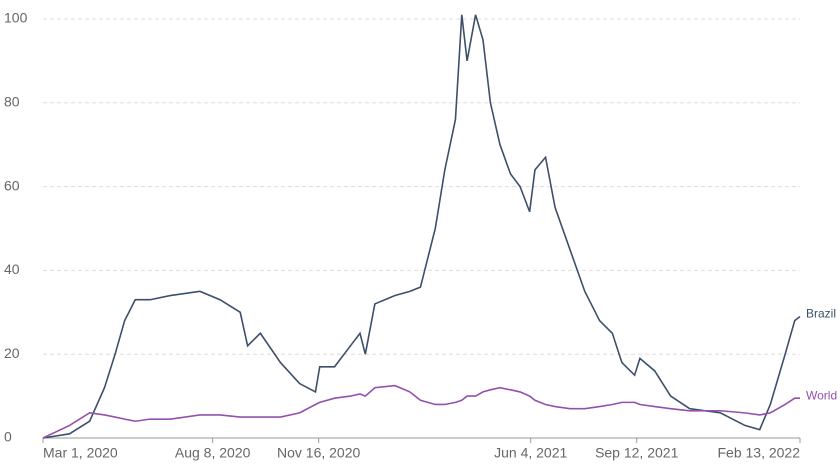 Image resolution: width=840 pixels, height=466 pixels. Describe the element at coordinates (8, 437) in the screenshot. I see `y-tick-label: 0` at that location.